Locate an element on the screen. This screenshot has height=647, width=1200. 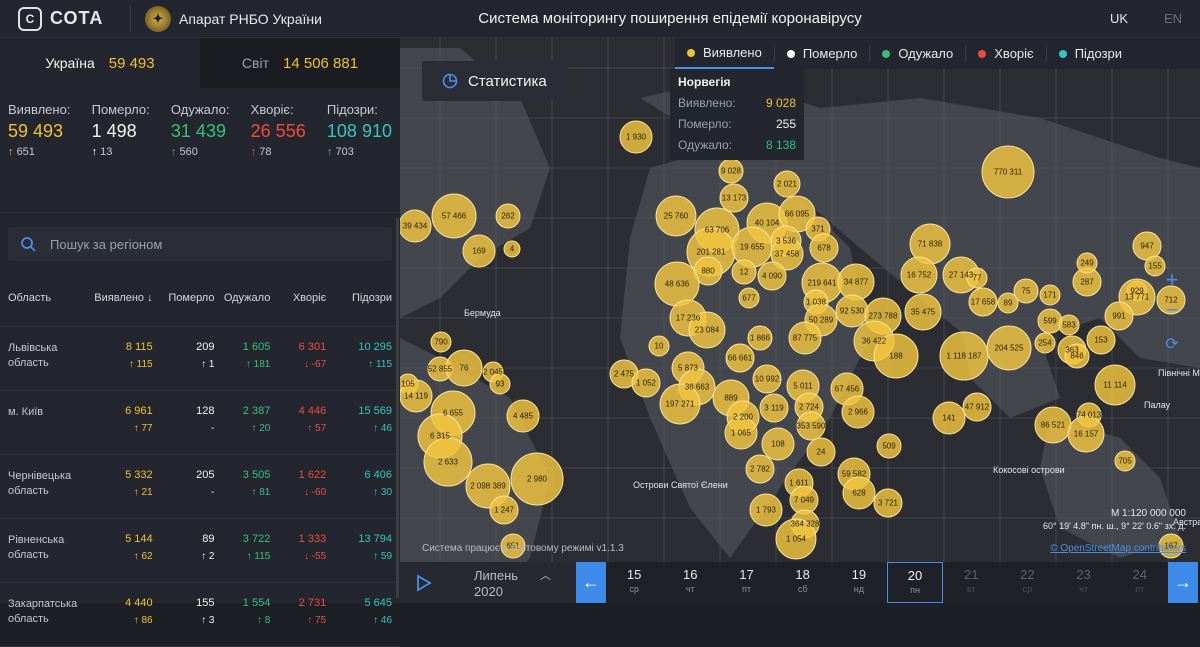
day-16: 16 чт is located at coordinates (690, 582).